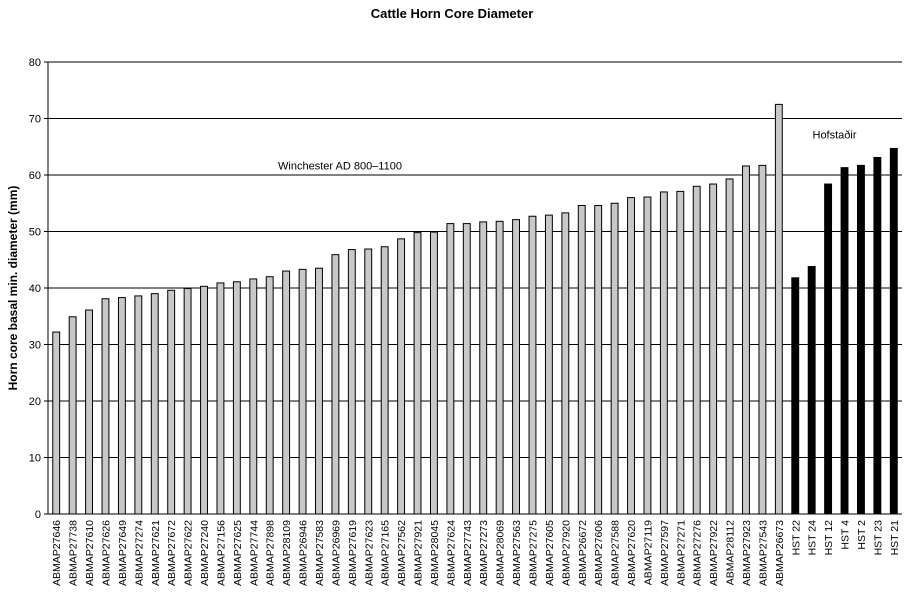 This screenshot has height=608, width=904. Describe the element at coordinates (846, 535) in the screenshot. I see `x-tick-label: HST 4` at that location.